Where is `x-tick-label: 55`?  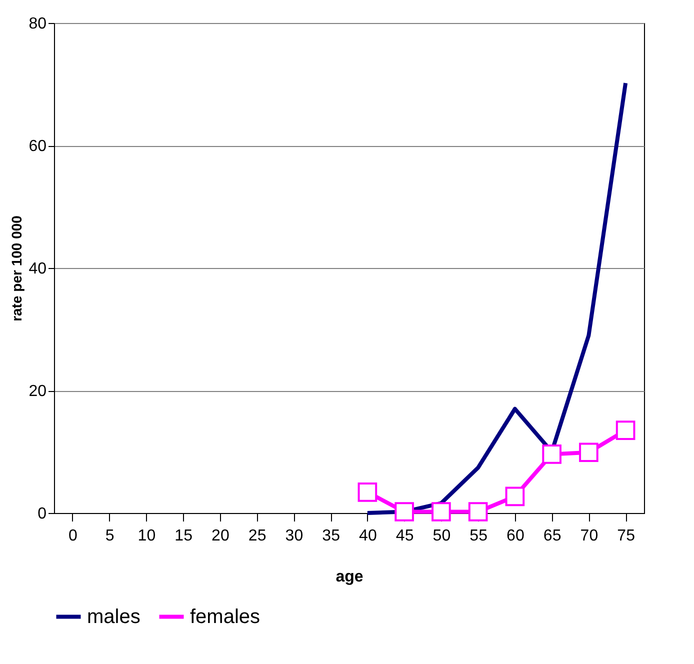 x-tick-label: 55 is located at coordinates (479, 536).